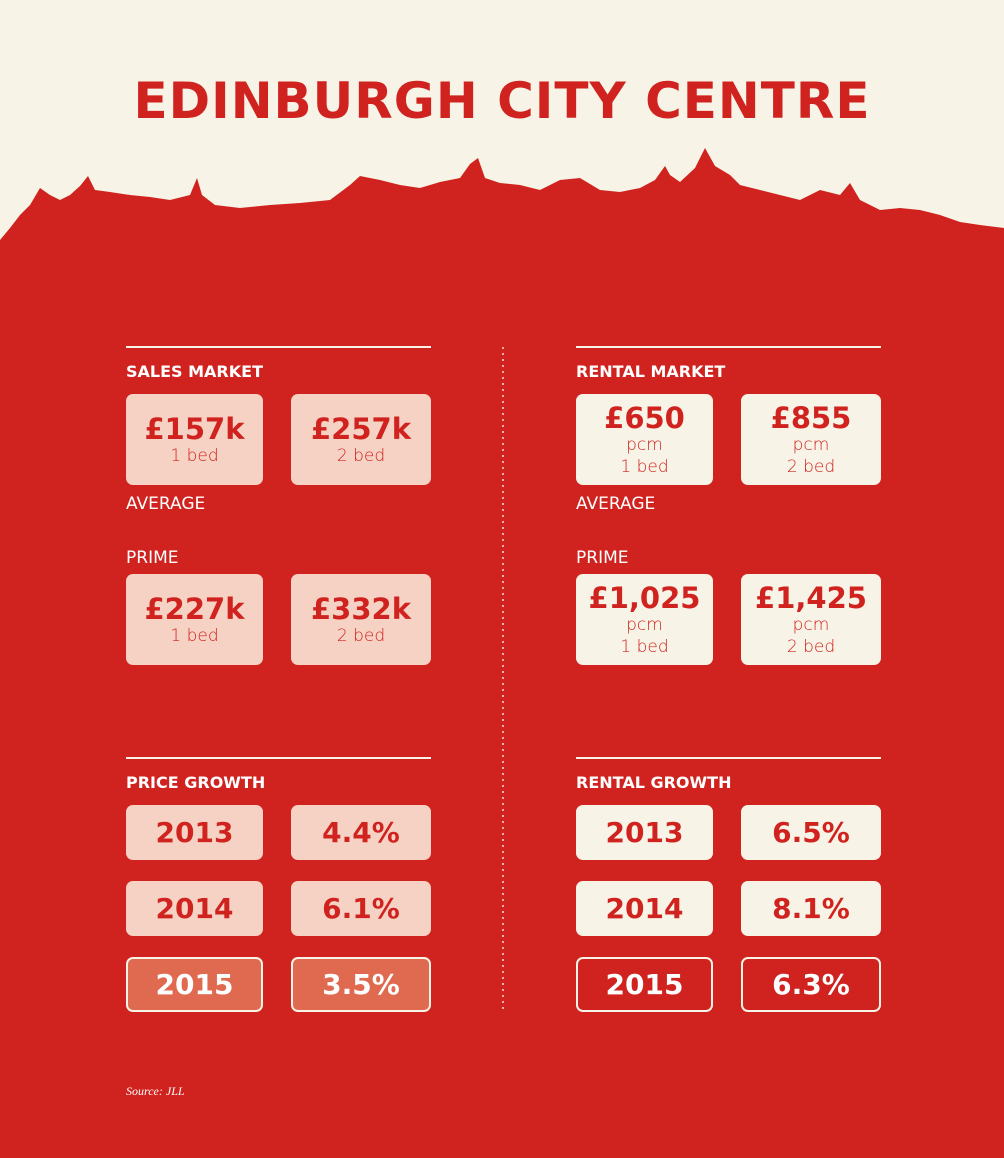 This screenshot has height=1158, width=1004. I want to click on growth-box: 8.1%, so click(811, 908).